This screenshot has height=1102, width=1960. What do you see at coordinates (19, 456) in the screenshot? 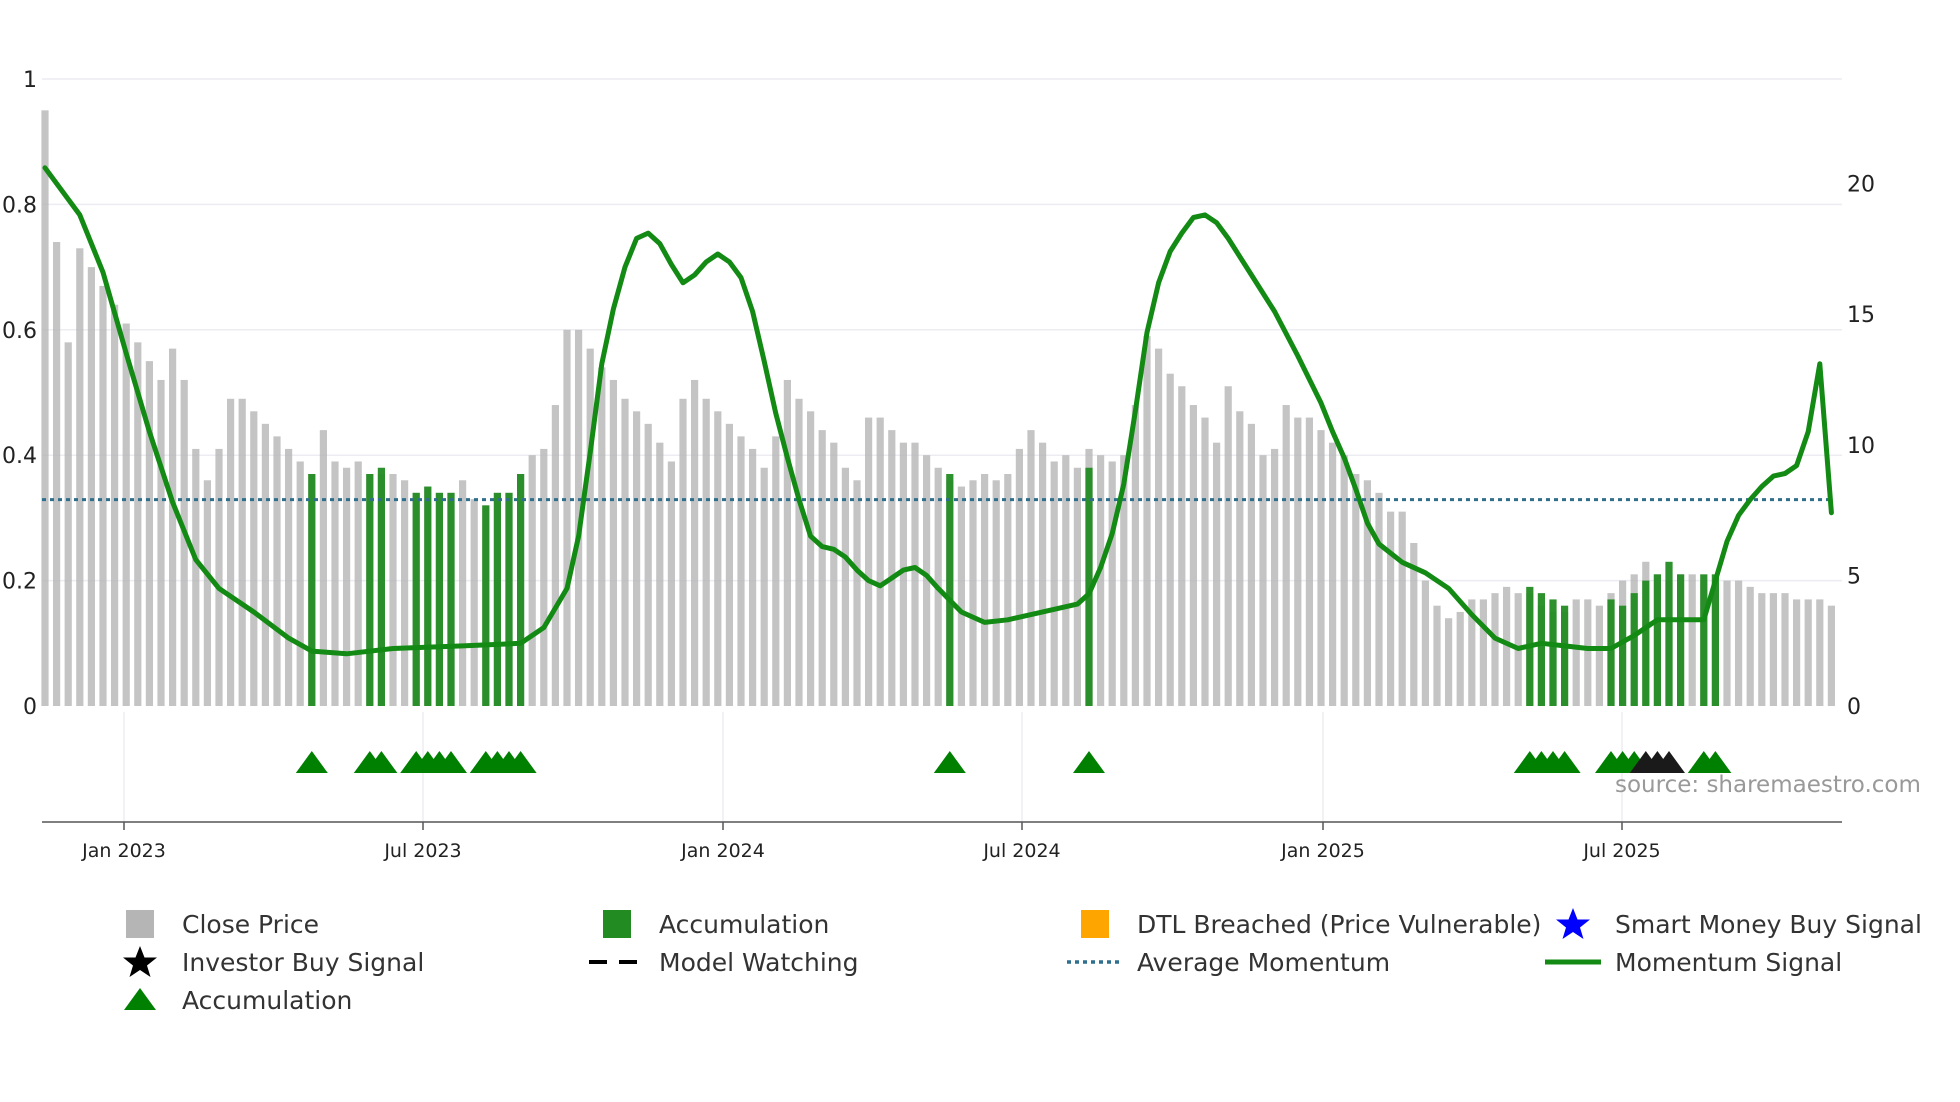
I see `left-tick-label: 0.4` at bounding box center [19, 456].